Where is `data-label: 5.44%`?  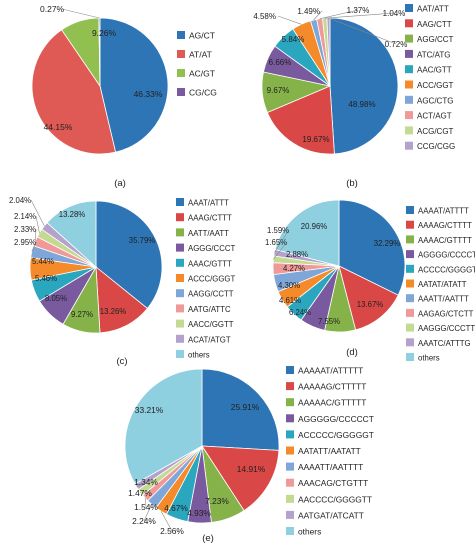 data-label: 5.44% is located at coordinates (43, 261).